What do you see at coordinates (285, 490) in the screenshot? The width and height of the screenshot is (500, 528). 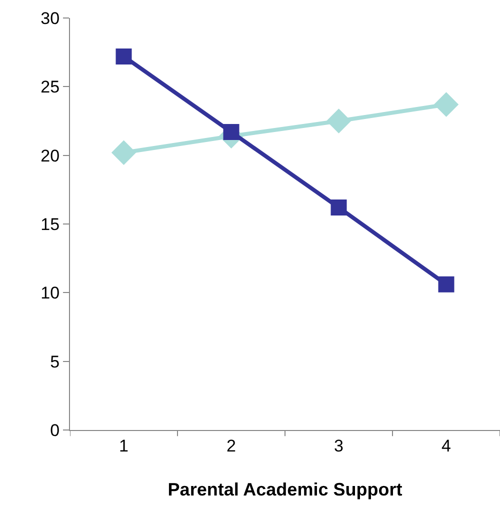 I see `x-axis-title: Parental Academic Support` at bounding box center [285, 490].